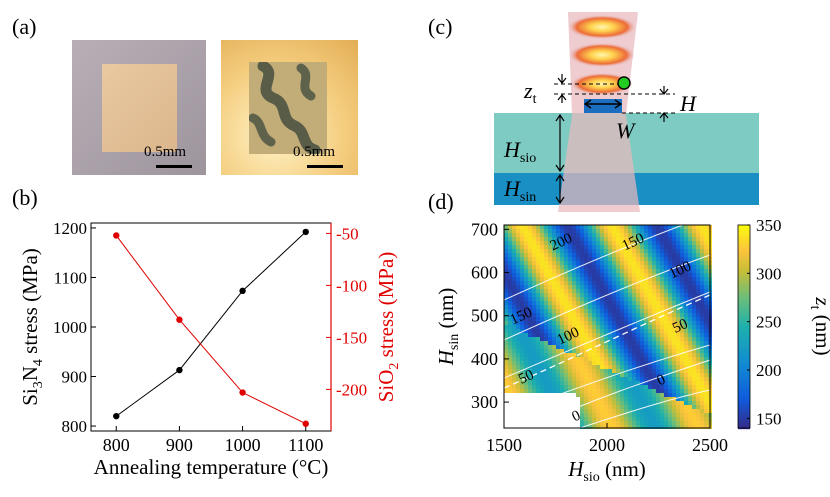  I want to click on series-line, so click(210, 330).